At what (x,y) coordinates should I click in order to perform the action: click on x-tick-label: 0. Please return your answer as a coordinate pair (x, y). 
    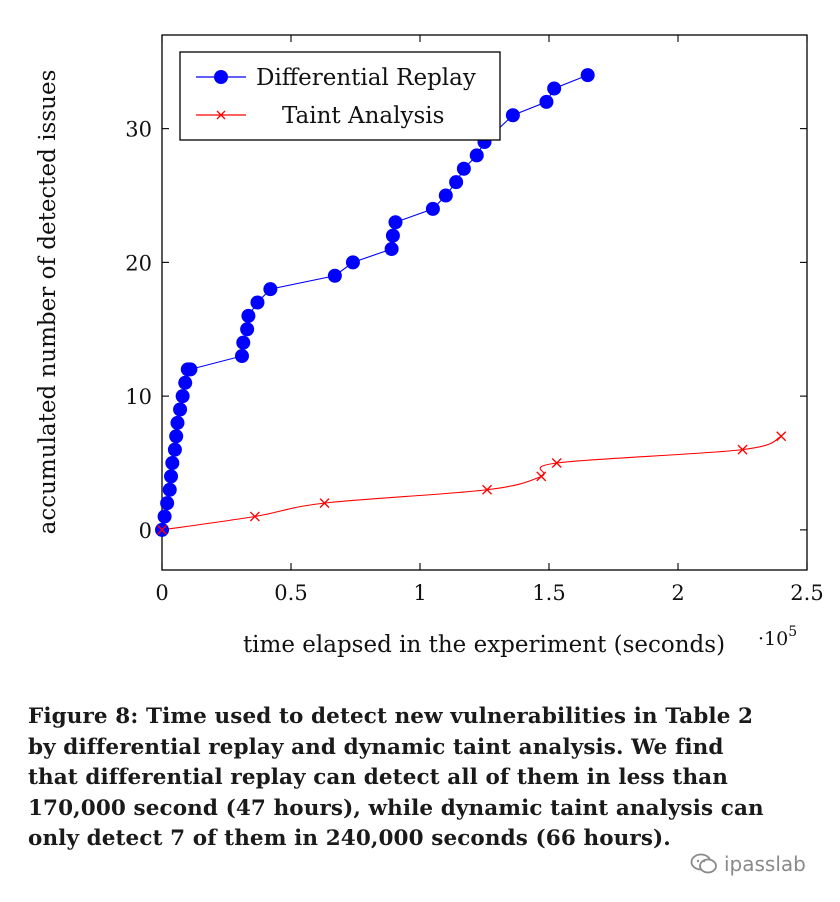
    Looking at the image, I should click on (161, 593).